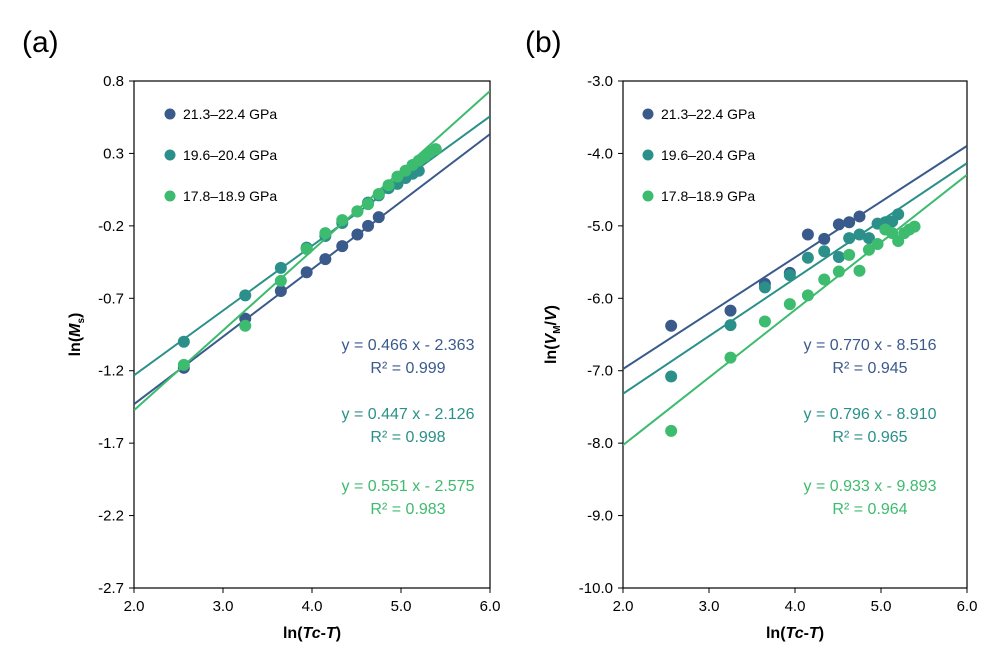 The width and height of the screenshot is (997, 661). Describe the element at coordinates (600, 298) in the screenshot. I see `panel-b-y-tick-label: -6.0` at that location.